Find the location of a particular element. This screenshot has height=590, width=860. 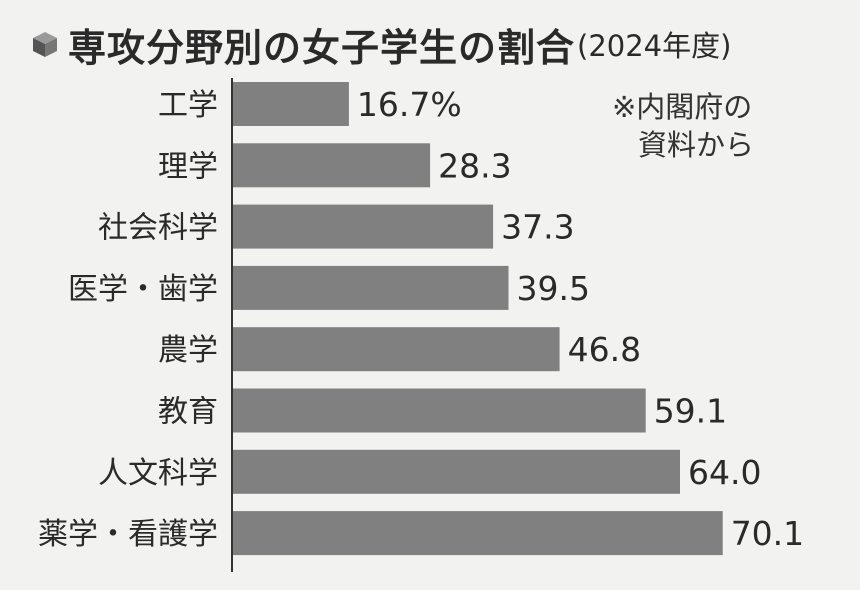

category-label-6: 教育 is located at coordinates (188, 412).